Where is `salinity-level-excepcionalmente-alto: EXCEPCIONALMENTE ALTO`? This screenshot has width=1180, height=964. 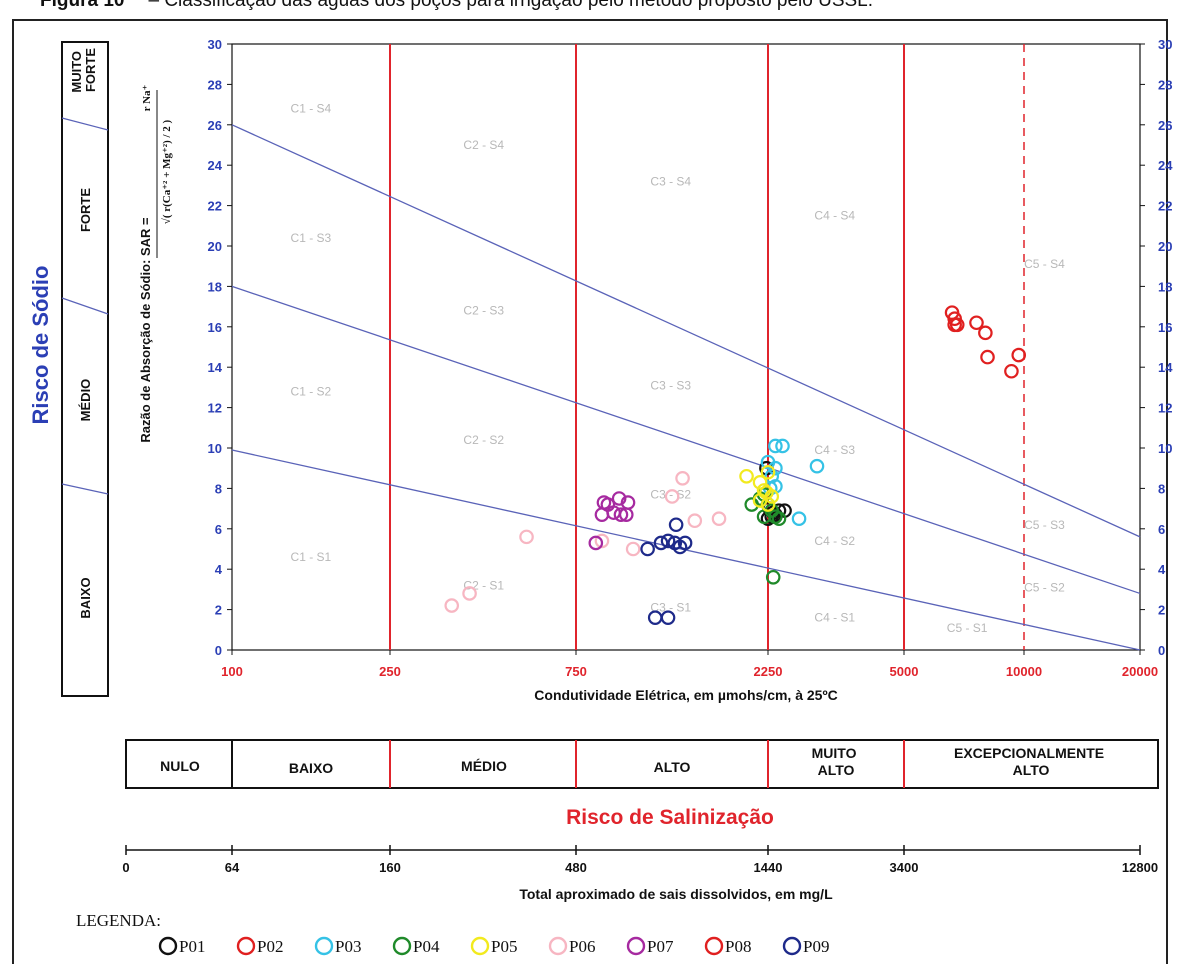 salinity-level-excepcionalmente-alto: EXCEPCIONALMENTE ALTO is located at coordinates (1031, 761).